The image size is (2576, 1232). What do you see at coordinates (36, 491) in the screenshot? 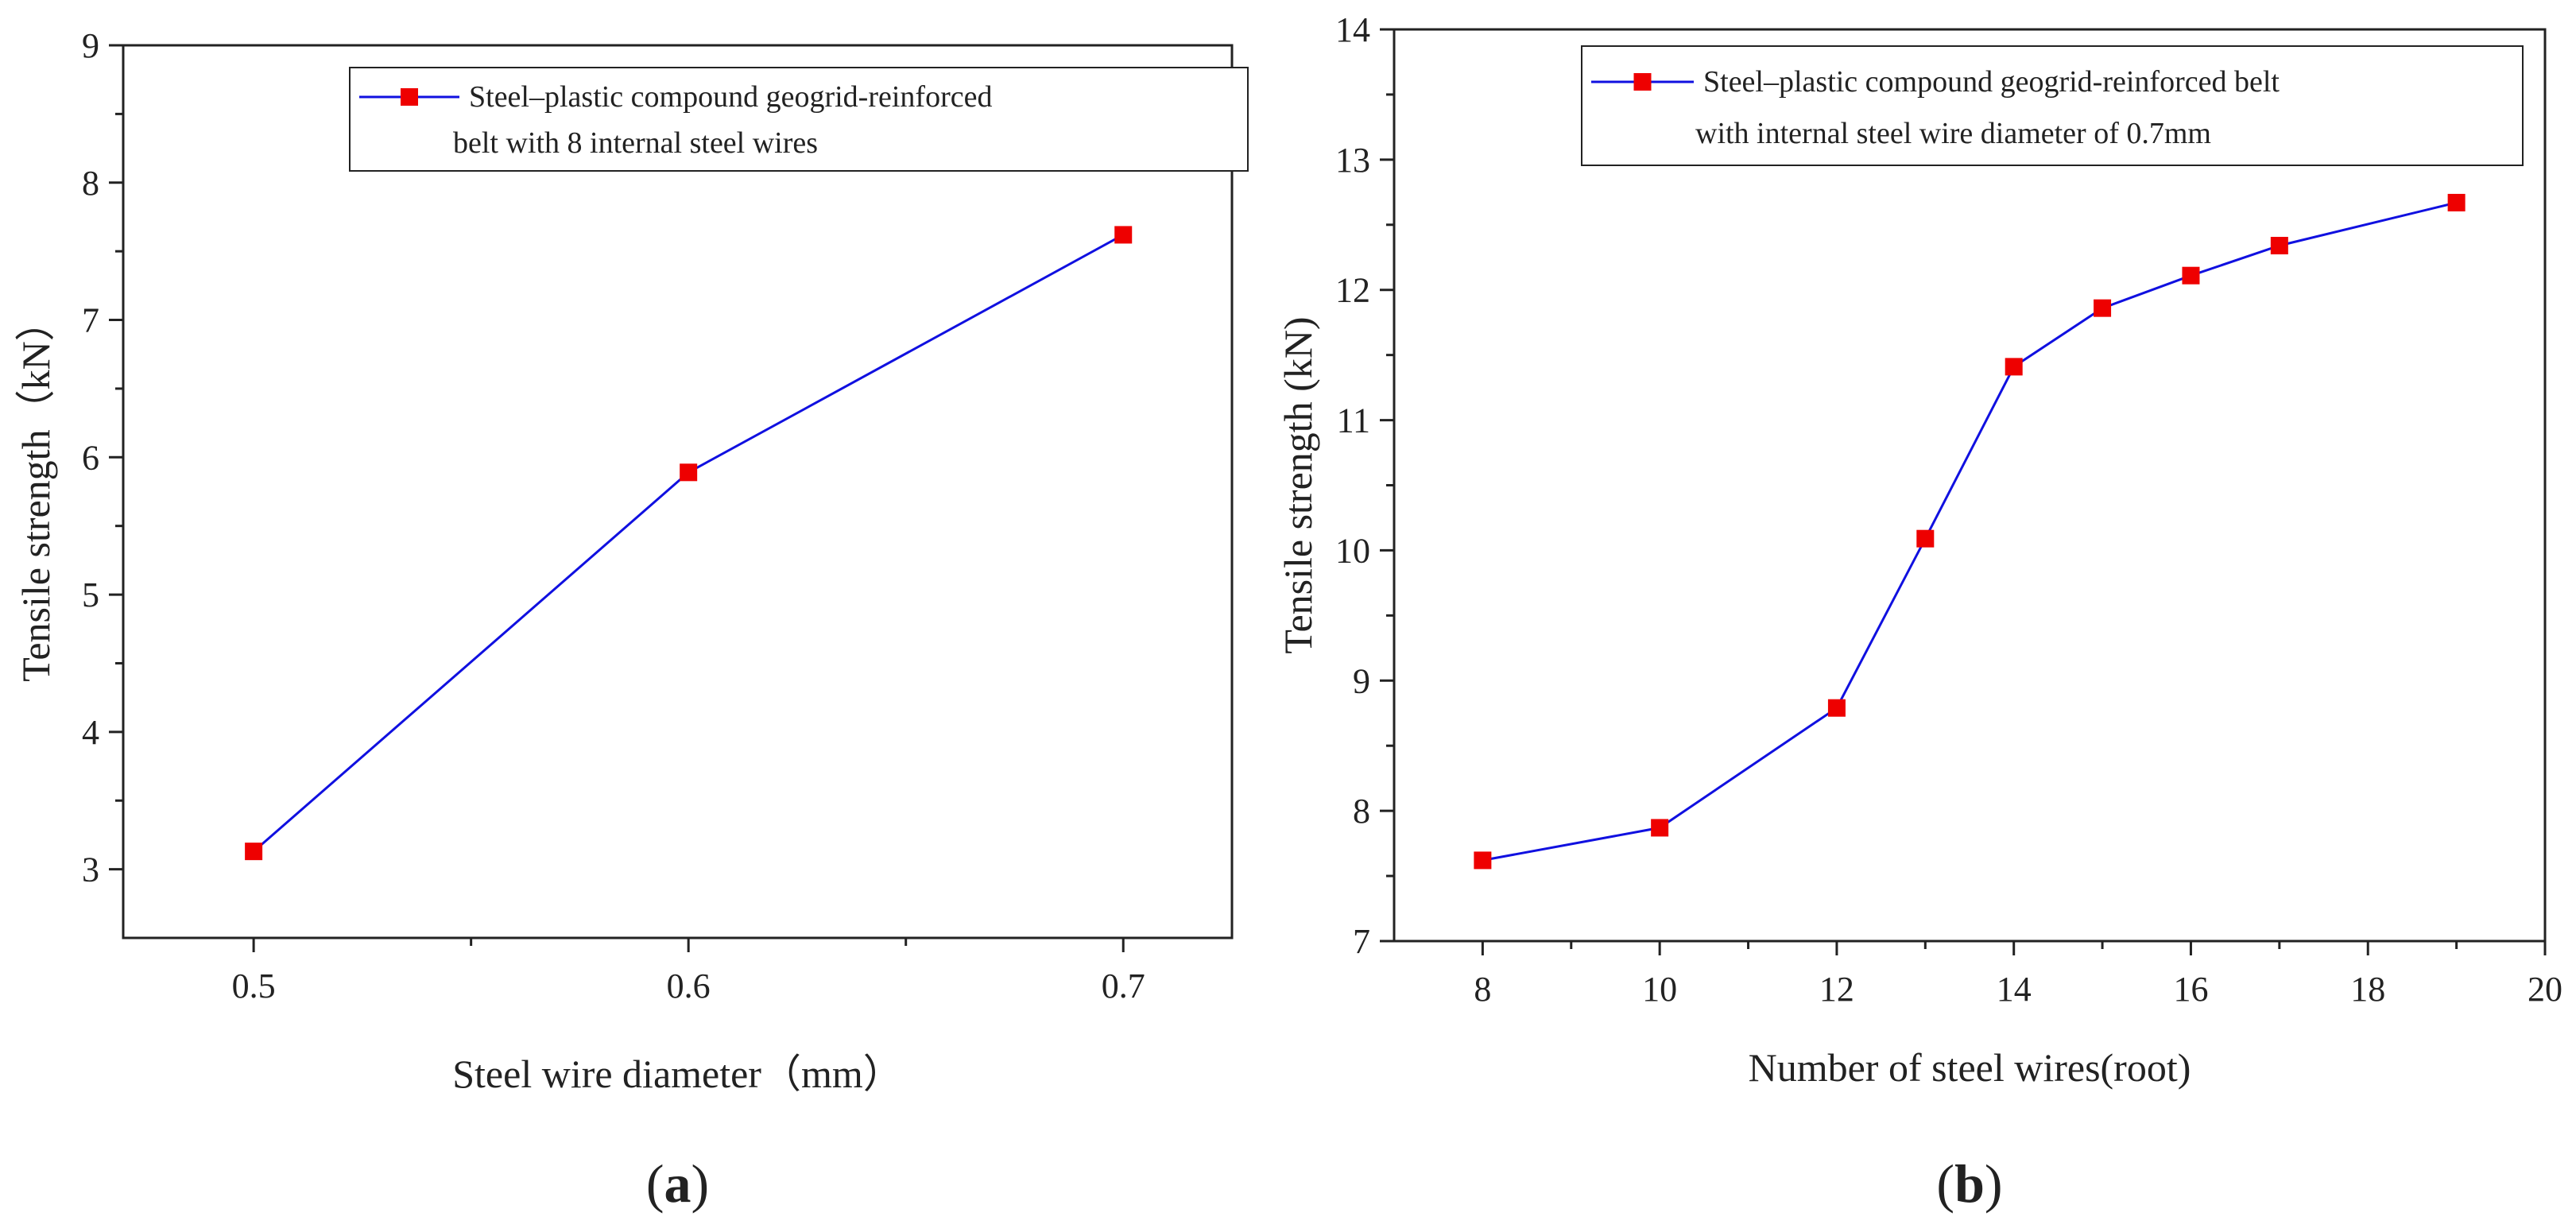
I see `y-axis-title: Tensile strength（kN）` at bounding box center [36, 491].